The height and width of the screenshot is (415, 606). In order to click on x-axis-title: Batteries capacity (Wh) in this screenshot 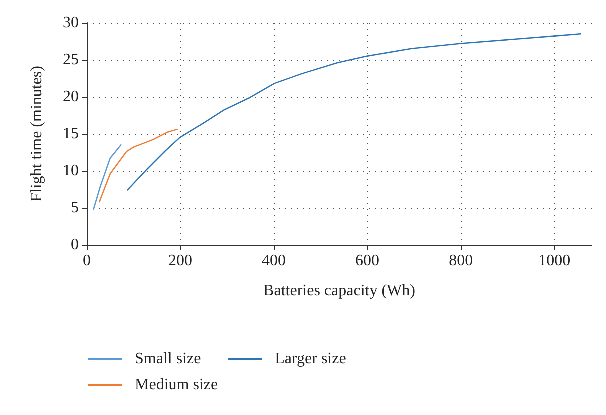, I will do `click(340, 291)`.